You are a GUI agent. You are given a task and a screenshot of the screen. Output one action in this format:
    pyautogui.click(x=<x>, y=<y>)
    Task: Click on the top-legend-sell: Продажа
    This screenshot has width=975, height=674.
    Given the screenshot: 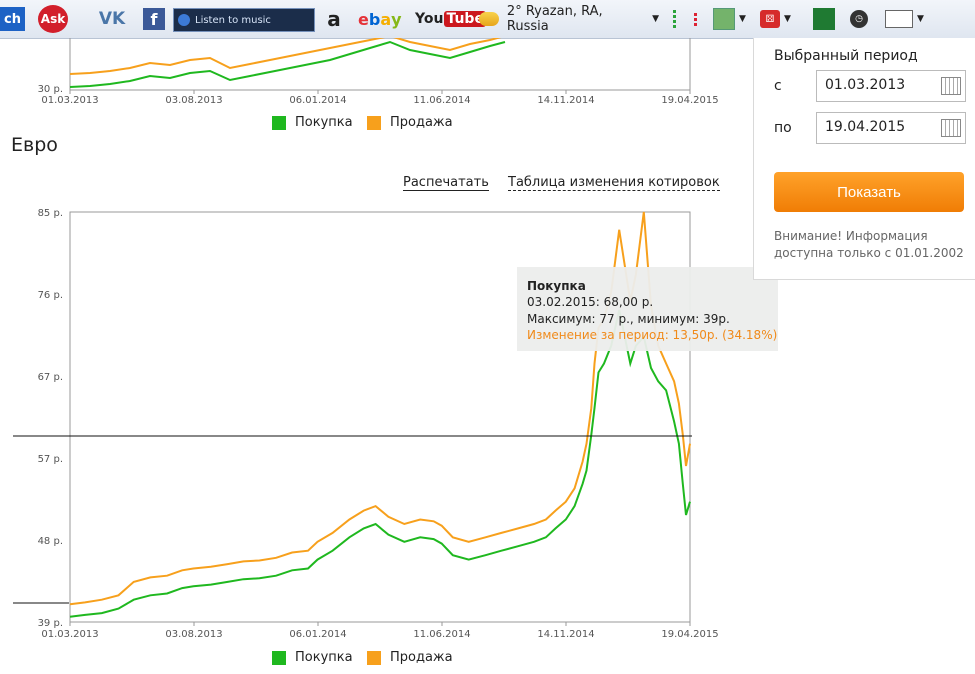 What is the action you would take?
    pyautogui.click(x=410, y=122)
    